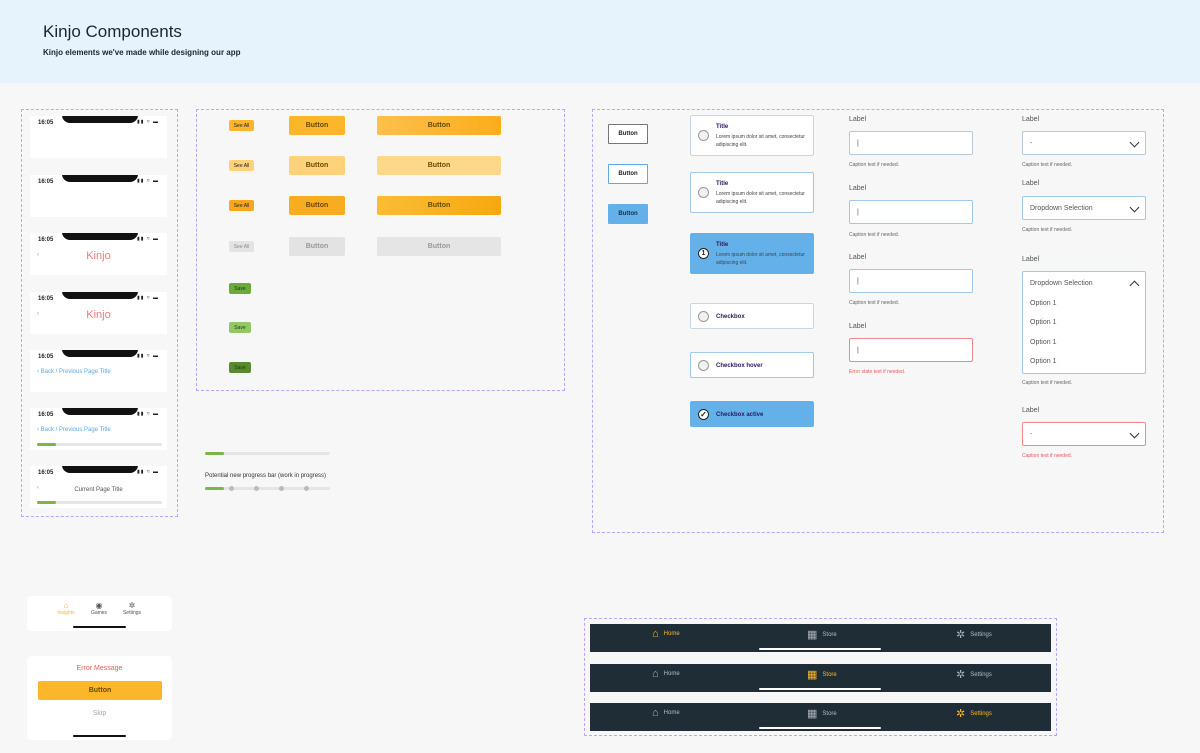  I want to click on light-button-medium: Button, so click(317, 165).